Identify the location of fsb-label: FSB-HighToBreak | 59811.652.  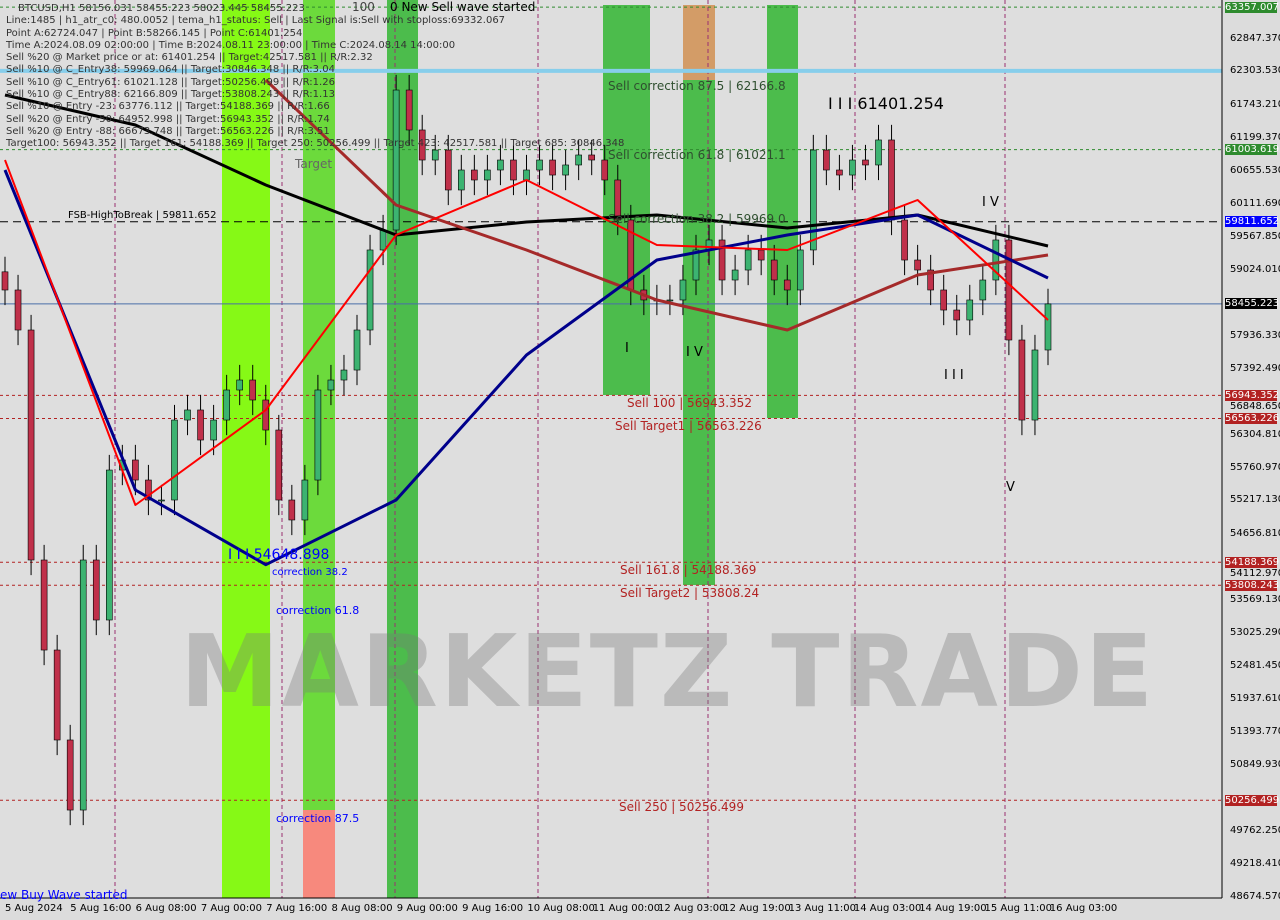
(142, 215).